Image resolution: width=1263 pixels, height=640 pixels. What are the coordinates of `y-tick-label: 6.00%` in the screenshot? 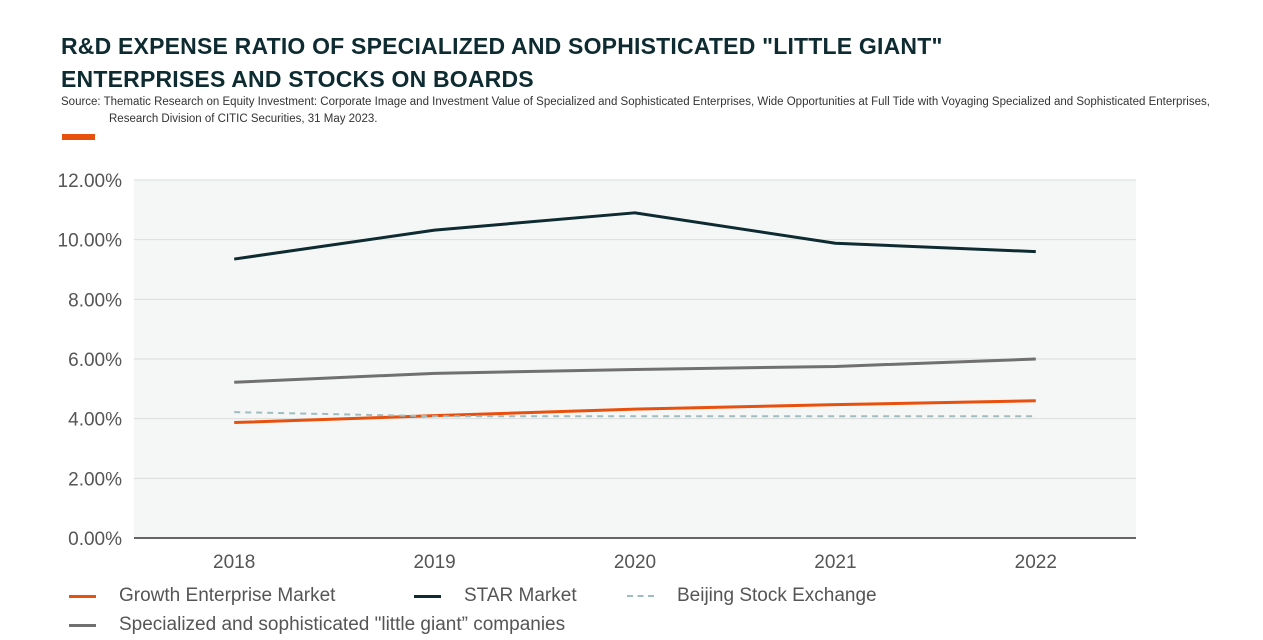 It's located at (95, 360).